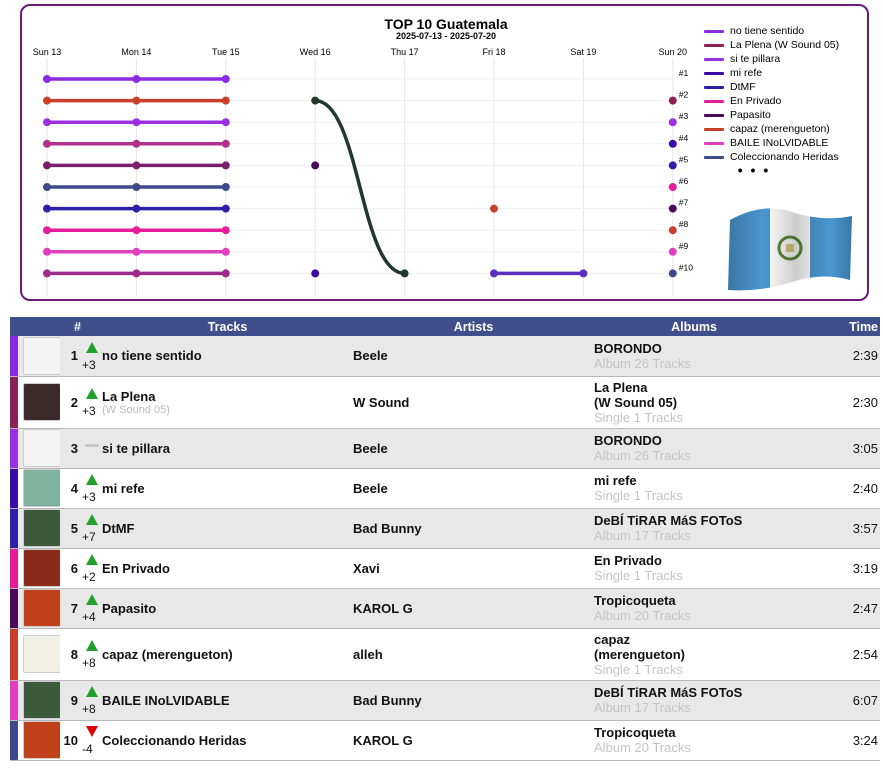 The width and height of the screenshot is (883, 772). What do you see at coordinates (228, 402) in the screenshot?
I see `track-cell: La Plena (W Sound 05)` at bounding box center [228, 402].